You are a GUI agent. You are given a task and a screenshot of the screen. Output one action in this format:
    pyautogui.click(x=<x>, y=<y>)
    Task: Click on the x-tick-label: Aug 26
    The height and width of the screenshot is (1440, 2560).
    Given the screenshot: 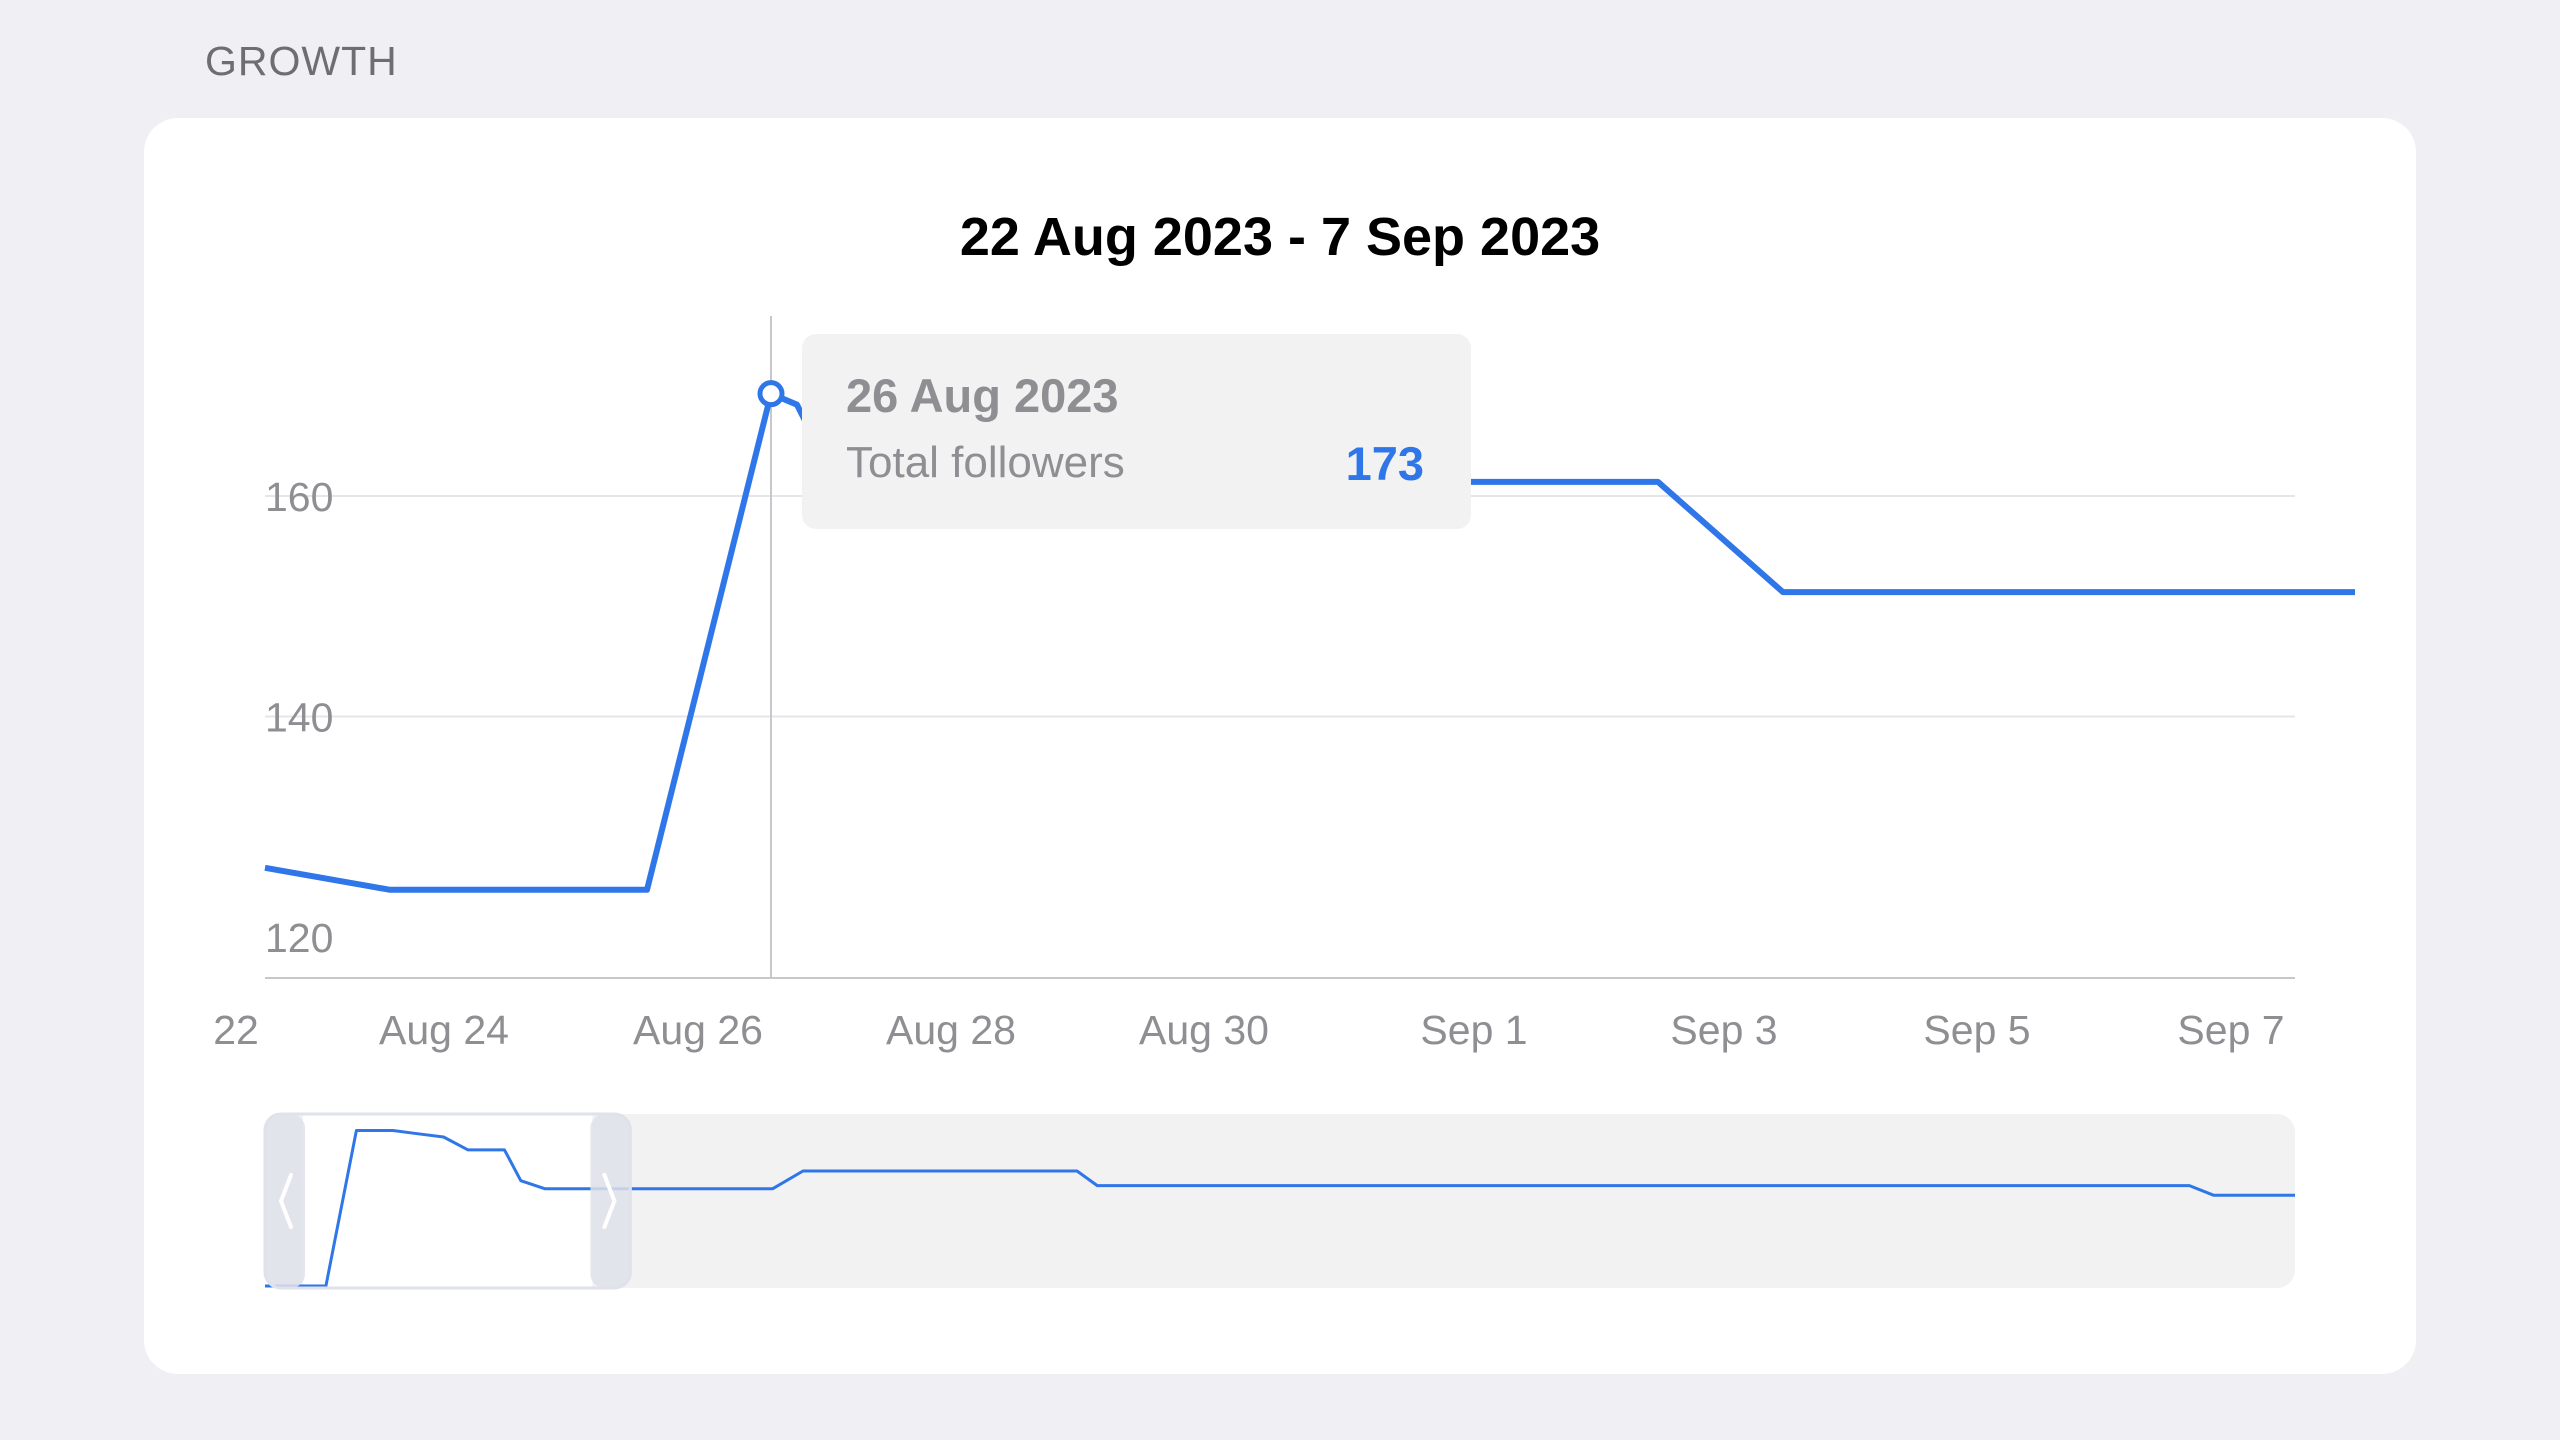 What is the action you would take?
    pyautogui.click(x=698, y=1030)
    